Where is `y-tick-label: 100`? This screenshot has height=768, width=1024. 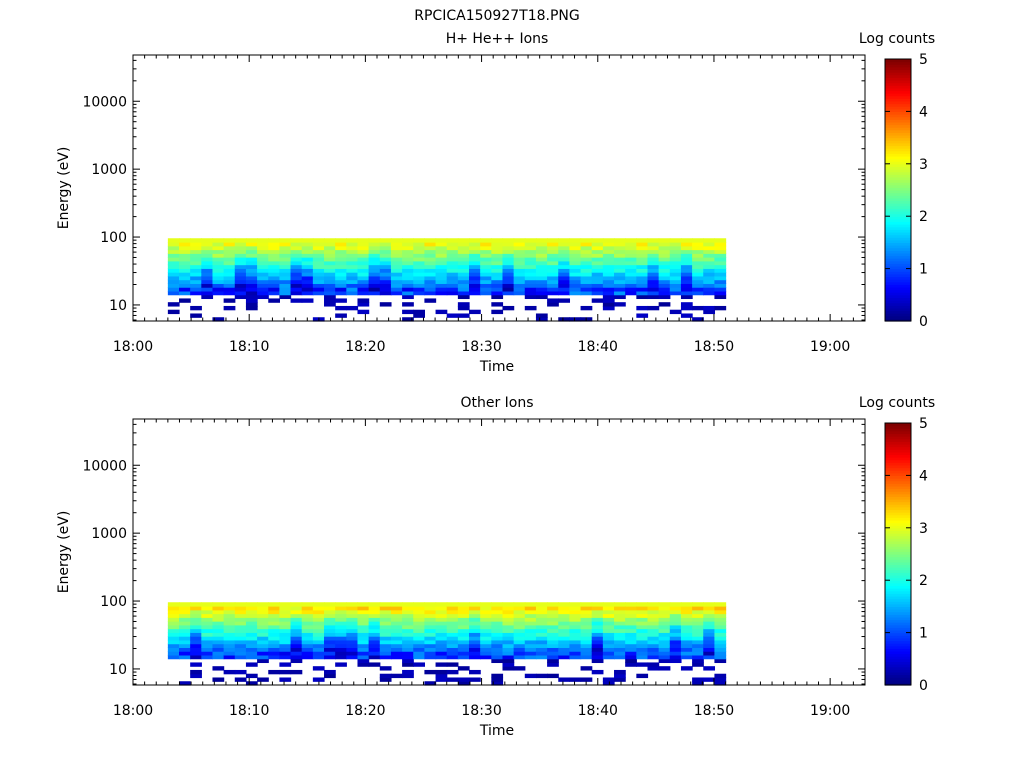 y-tick-label: 100 is located at coordinates (113, 602).